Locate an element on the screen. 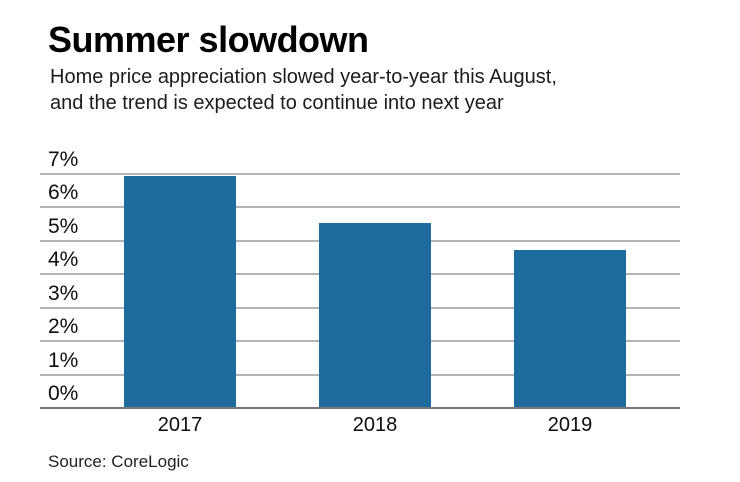  y-tick-label: 7% is located at coordinates (63, 159).